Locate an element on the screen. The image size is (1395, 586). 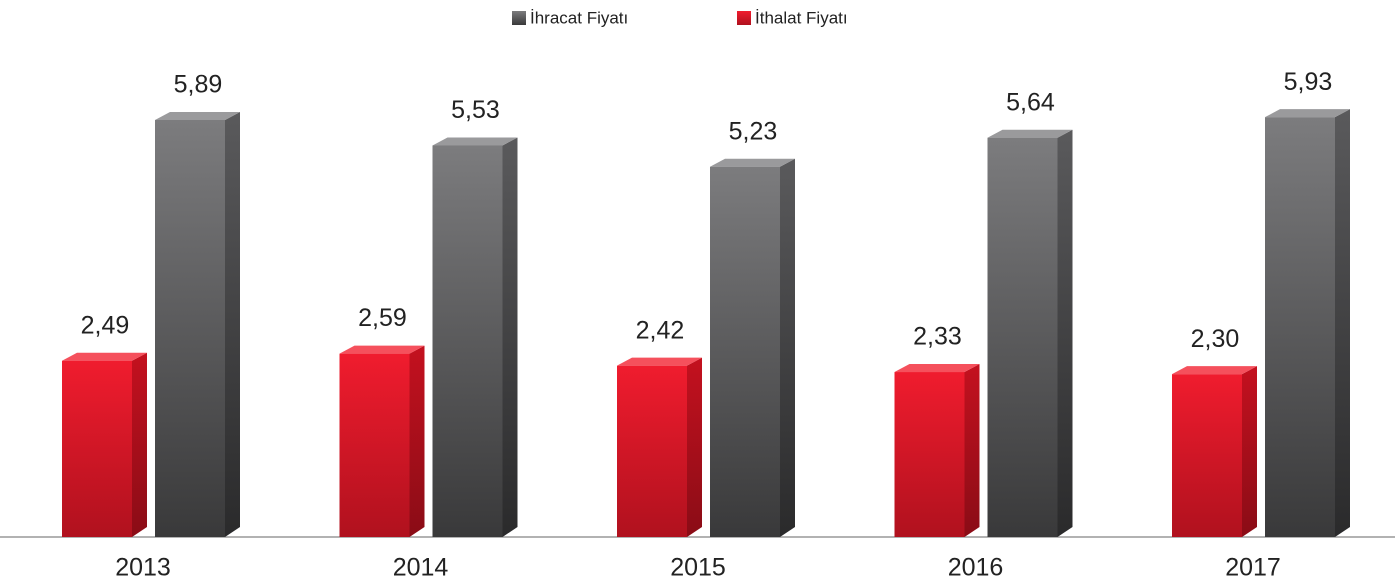
value-label: 2,49 is located at coordinates (105, 325).